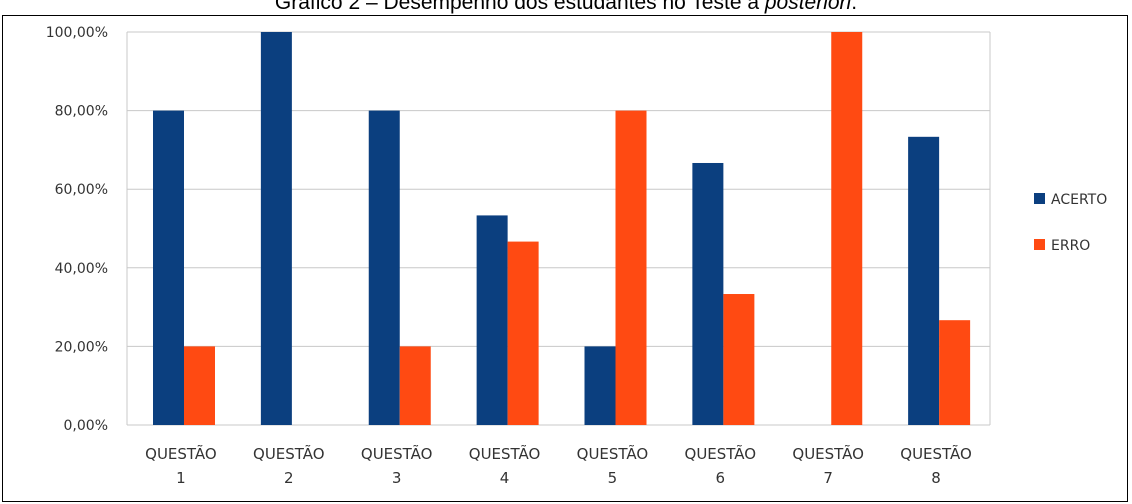 The height and width of the screenshot is (504, 1132). Describe the element at coordinates (1039, 244) in the screenshot. I see `legend-swatch-erro` at that location.